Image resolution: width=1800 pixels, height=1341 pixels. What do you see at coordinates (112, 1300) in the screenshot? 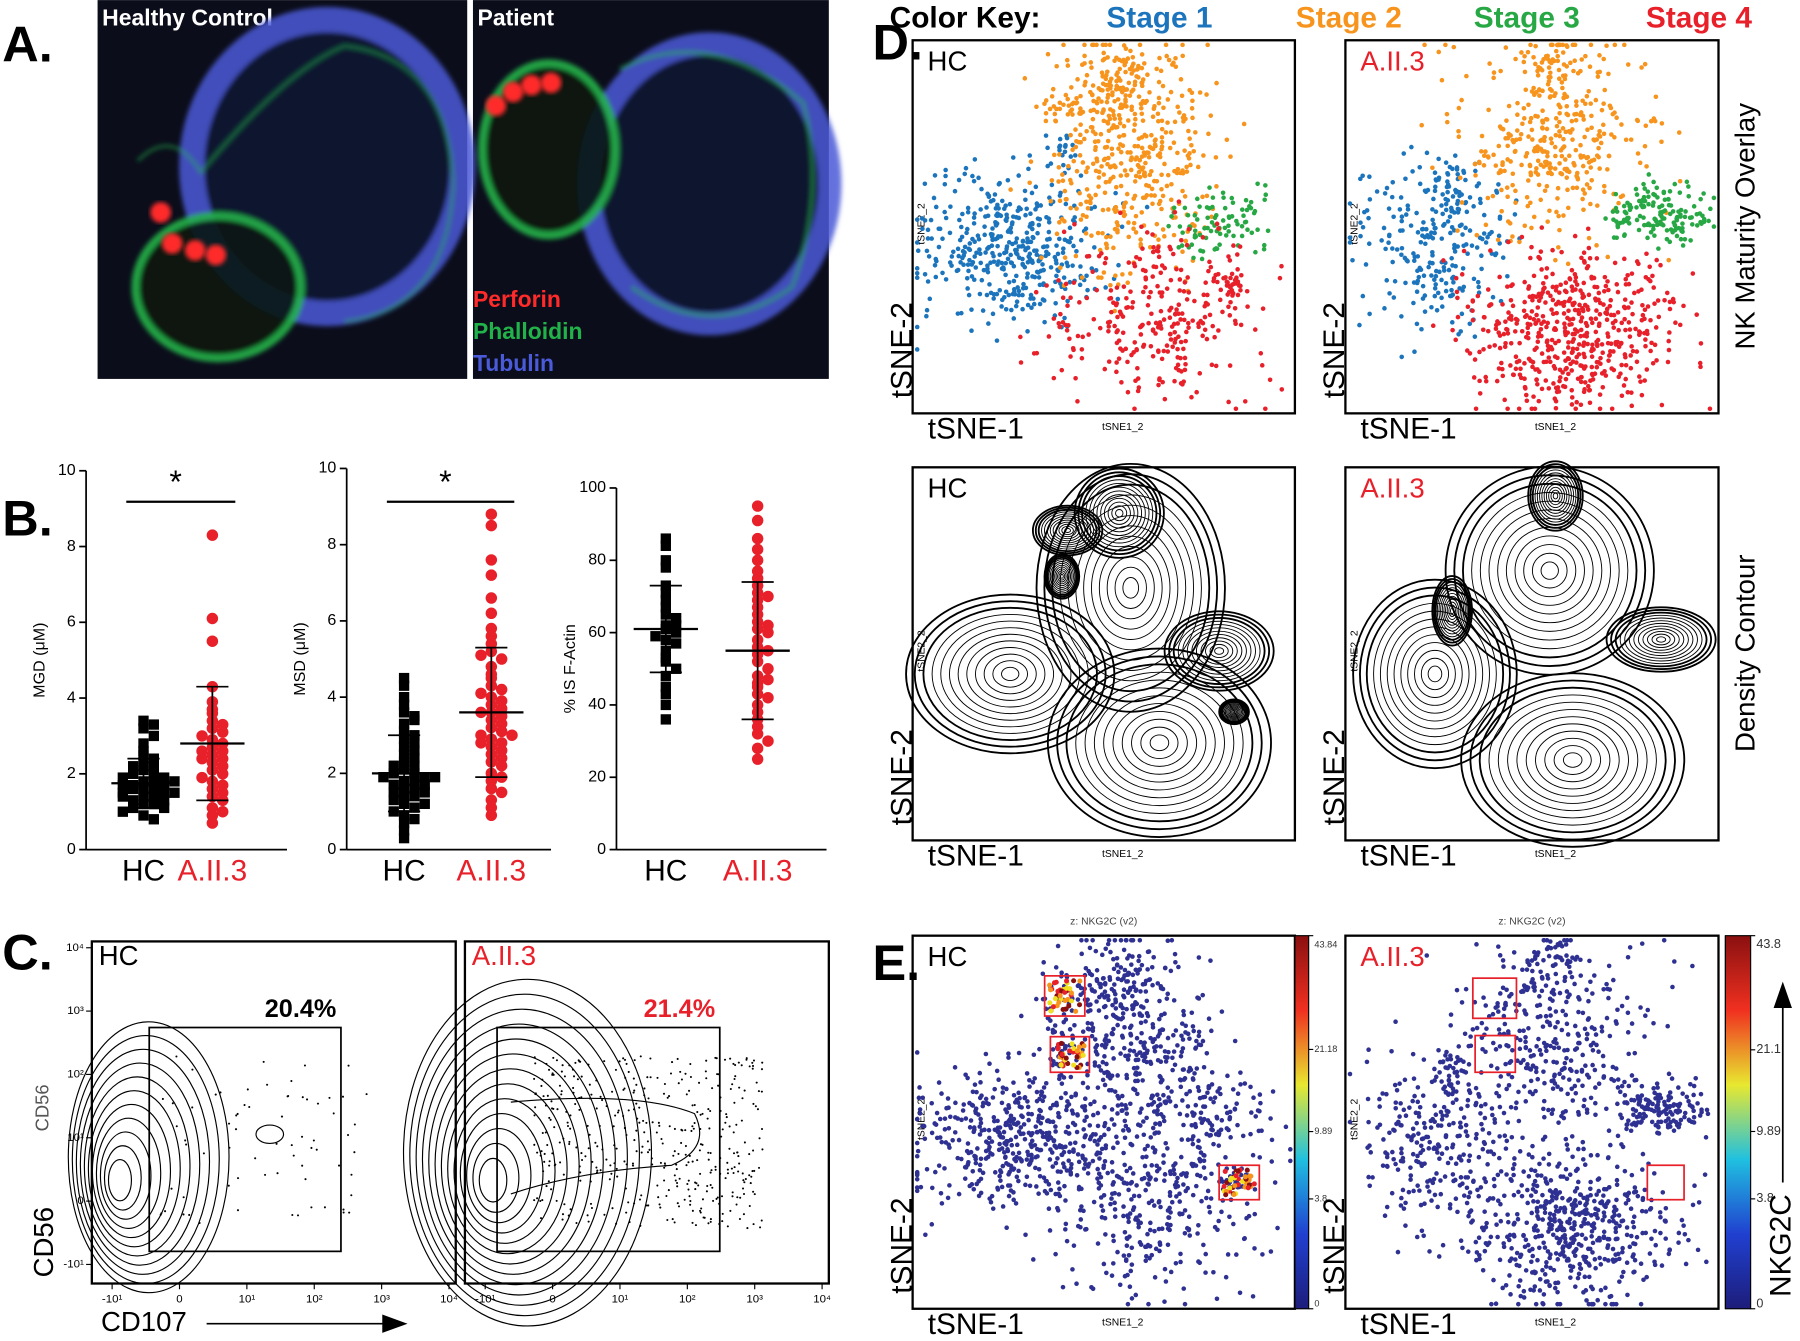
I see `x-tick-label: -10¹` at bounding box center [112, 1300].